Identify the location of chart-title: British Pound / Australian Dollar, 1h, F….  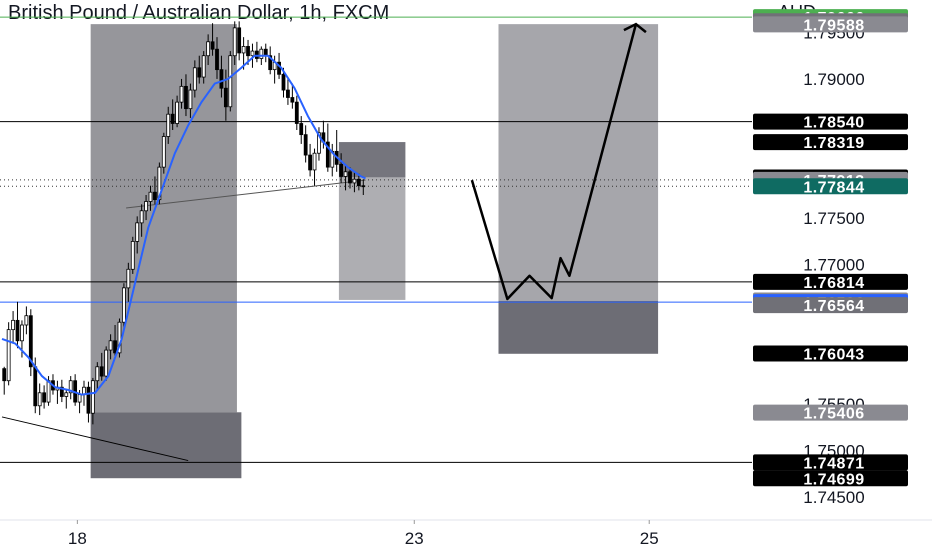
(199, 13).